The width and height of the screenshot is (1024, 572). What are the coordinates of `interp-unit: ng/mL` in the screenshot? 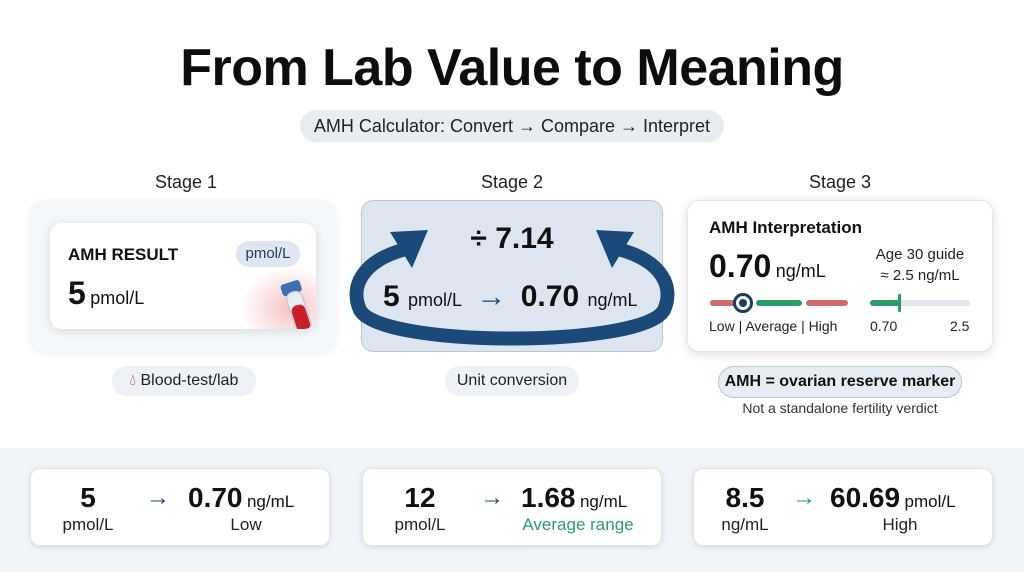 It's located at (800, 271).